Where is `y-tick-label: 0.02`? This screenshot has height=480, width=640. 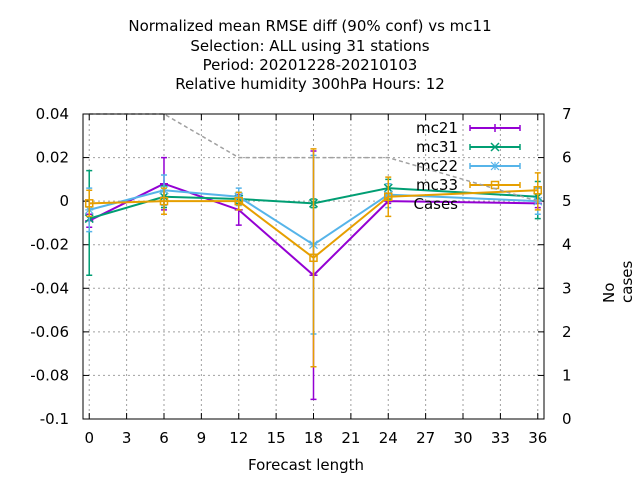
y-tick-label: 0.02 is located at coordinates (52, 158).